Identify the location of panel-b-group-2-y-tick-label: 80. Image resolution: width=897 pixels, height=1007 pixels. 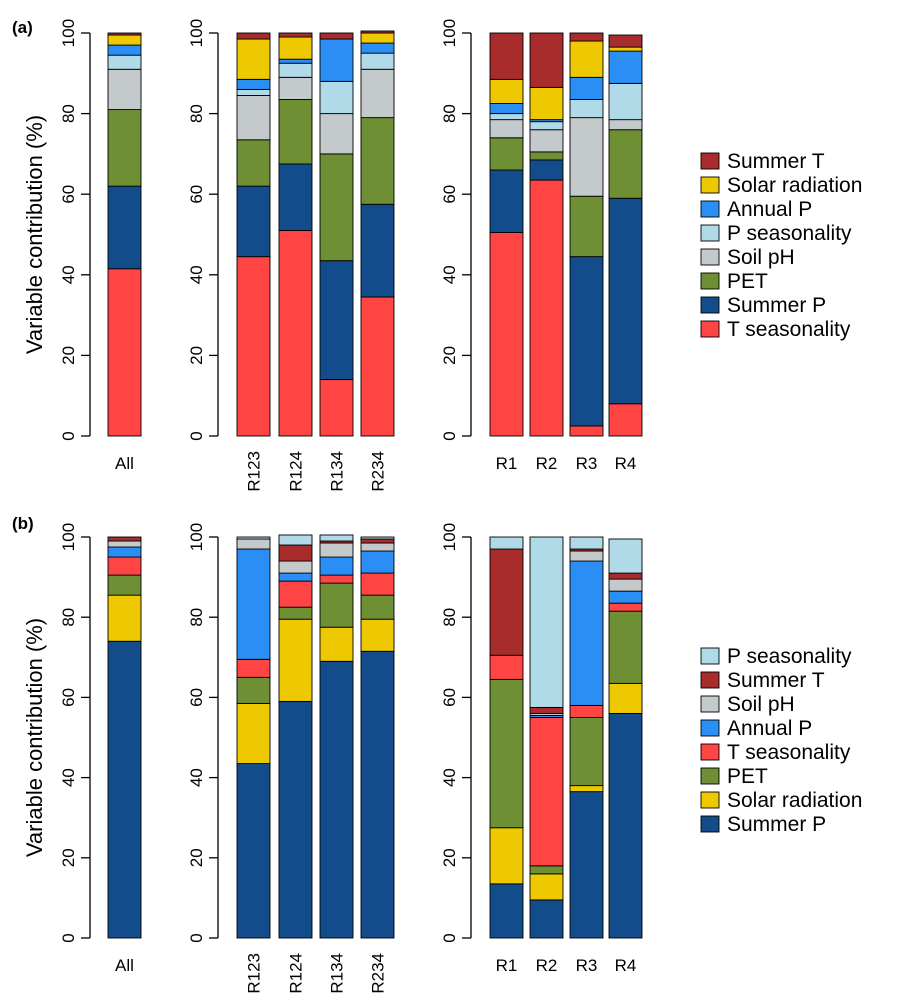
(196, 617).